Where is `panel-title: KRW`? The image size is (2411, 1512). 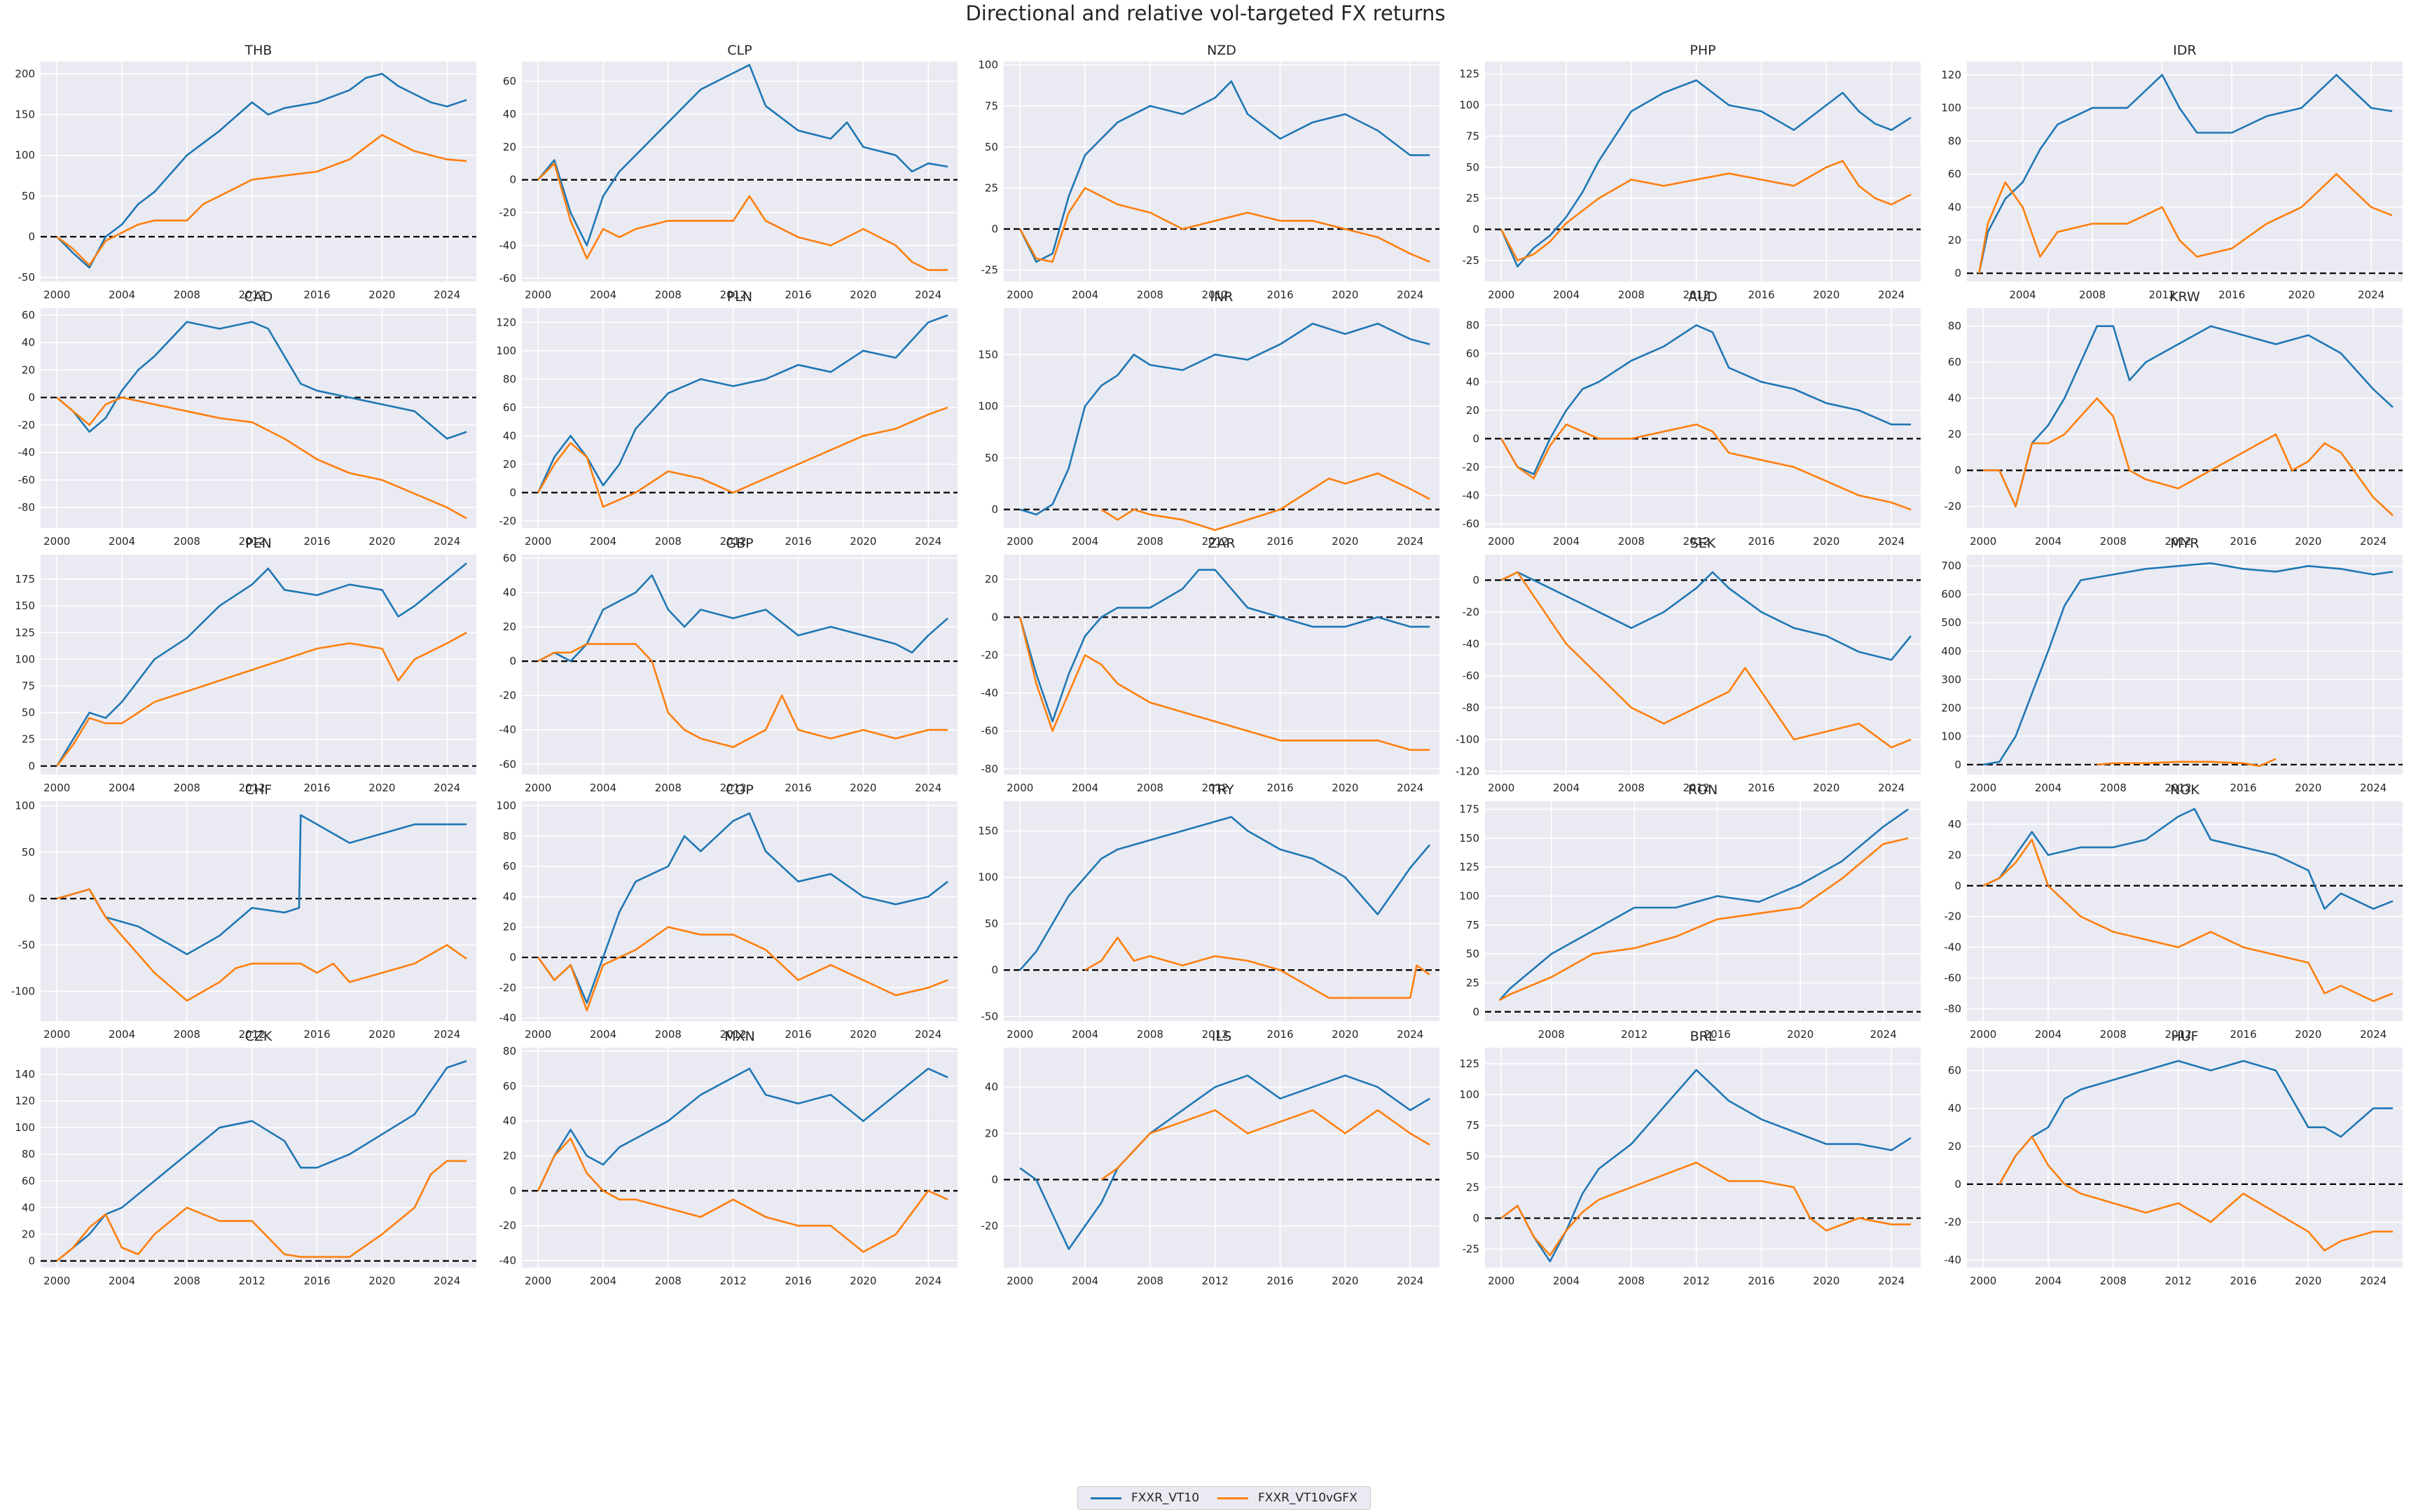 panel-title: KRW is located at coordinates (2184, 297).